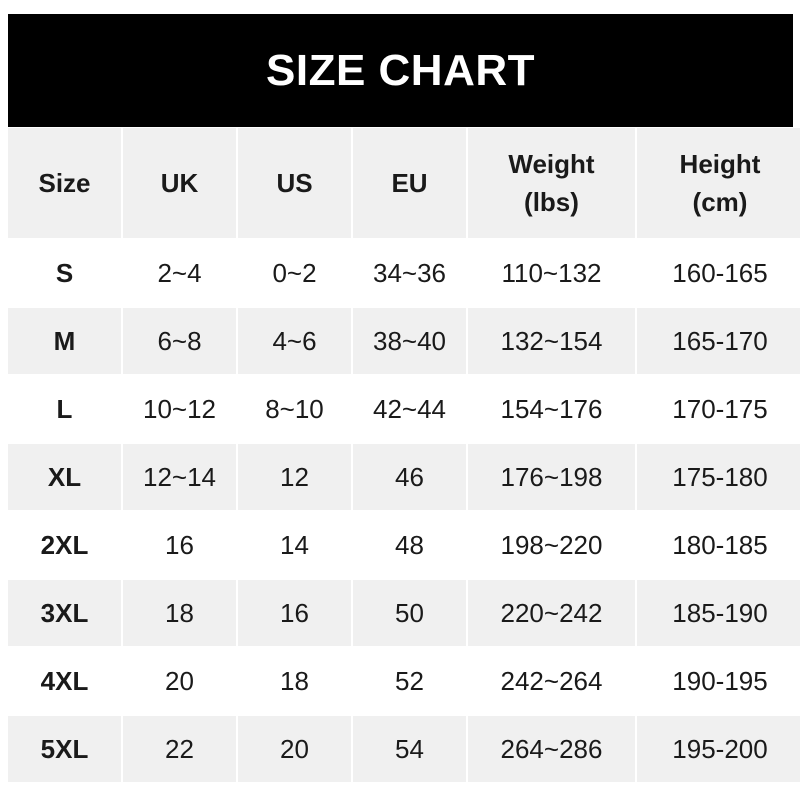  I want to click on table-row: 3XL 18 16 50 220~242 185-190, so click(404, 613).